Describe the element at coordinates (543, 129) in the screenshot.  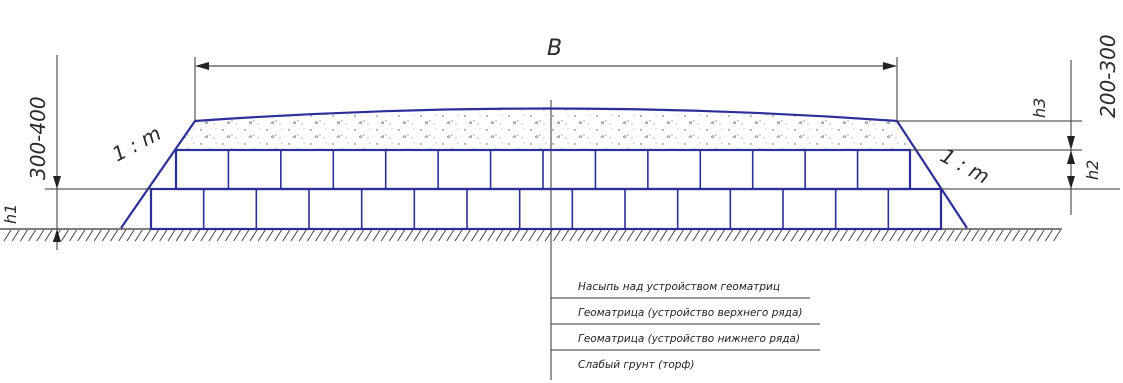
I see `embankment-fill` at that location.